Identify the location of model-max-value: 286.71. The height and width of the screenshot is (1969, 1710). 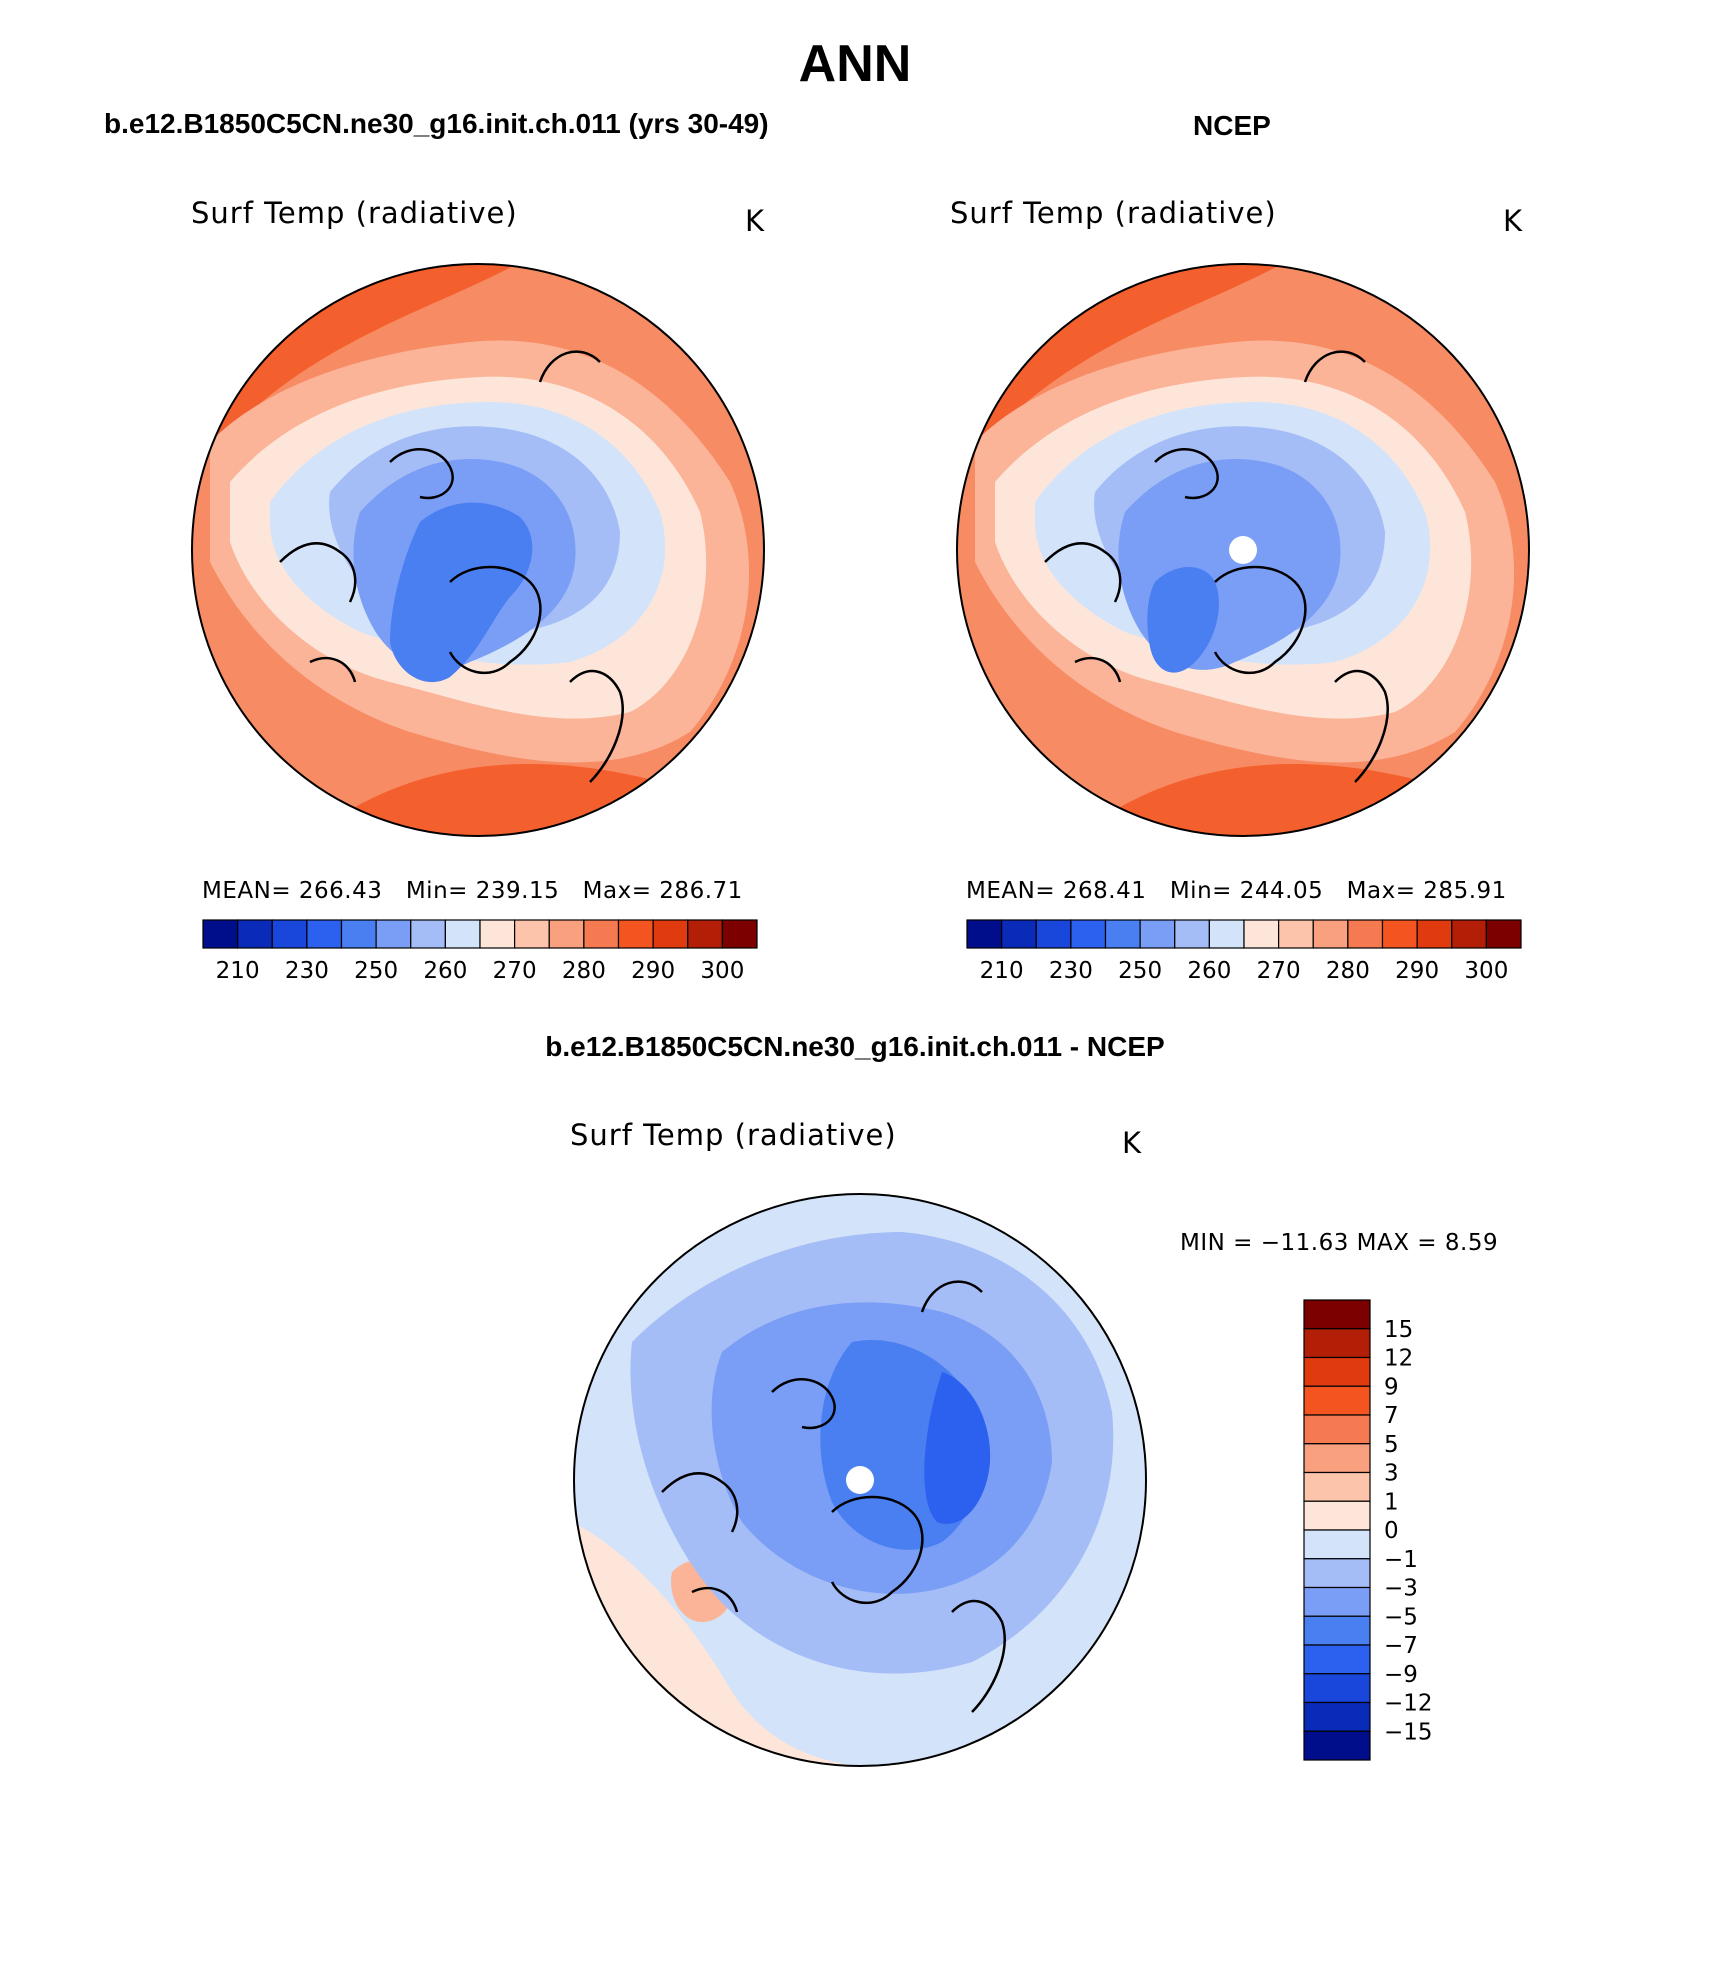
(701, 891).